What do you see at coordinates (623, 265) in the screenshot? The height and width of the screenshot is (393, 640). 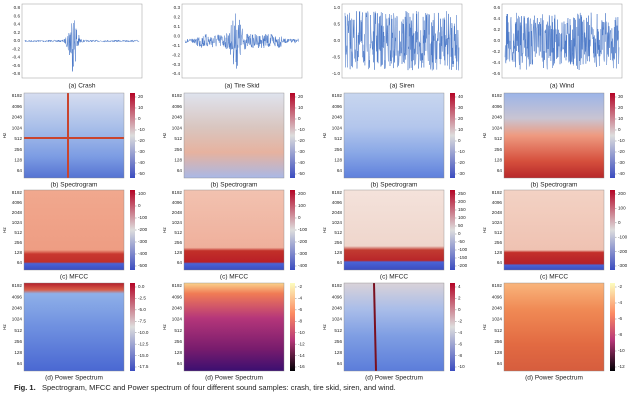 I see `colorbar-tick-label: -300` at bounding box center [623, 265].